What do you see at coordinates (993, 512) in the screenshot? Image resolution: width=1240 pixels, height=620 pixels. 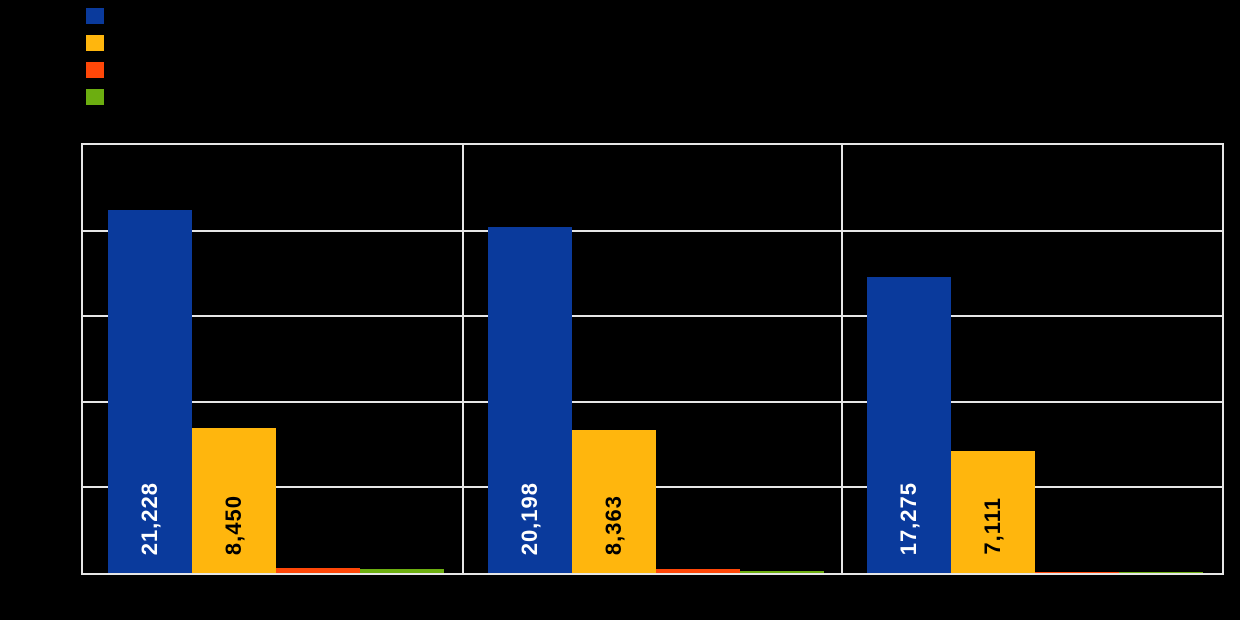 I see `bar-s2-g3` at bounding box center [993, 512].